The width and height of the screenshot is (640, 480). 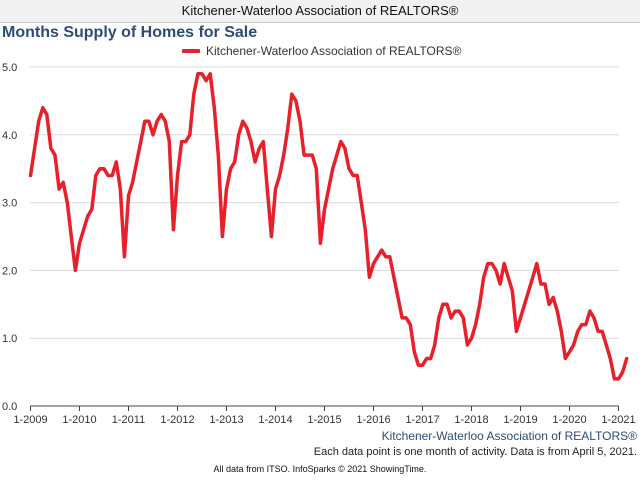 What do you see at coordinates (618, 420) in the screenshot?
I see `x-tick-label: 1-2021` at bounding box center [618, 420].